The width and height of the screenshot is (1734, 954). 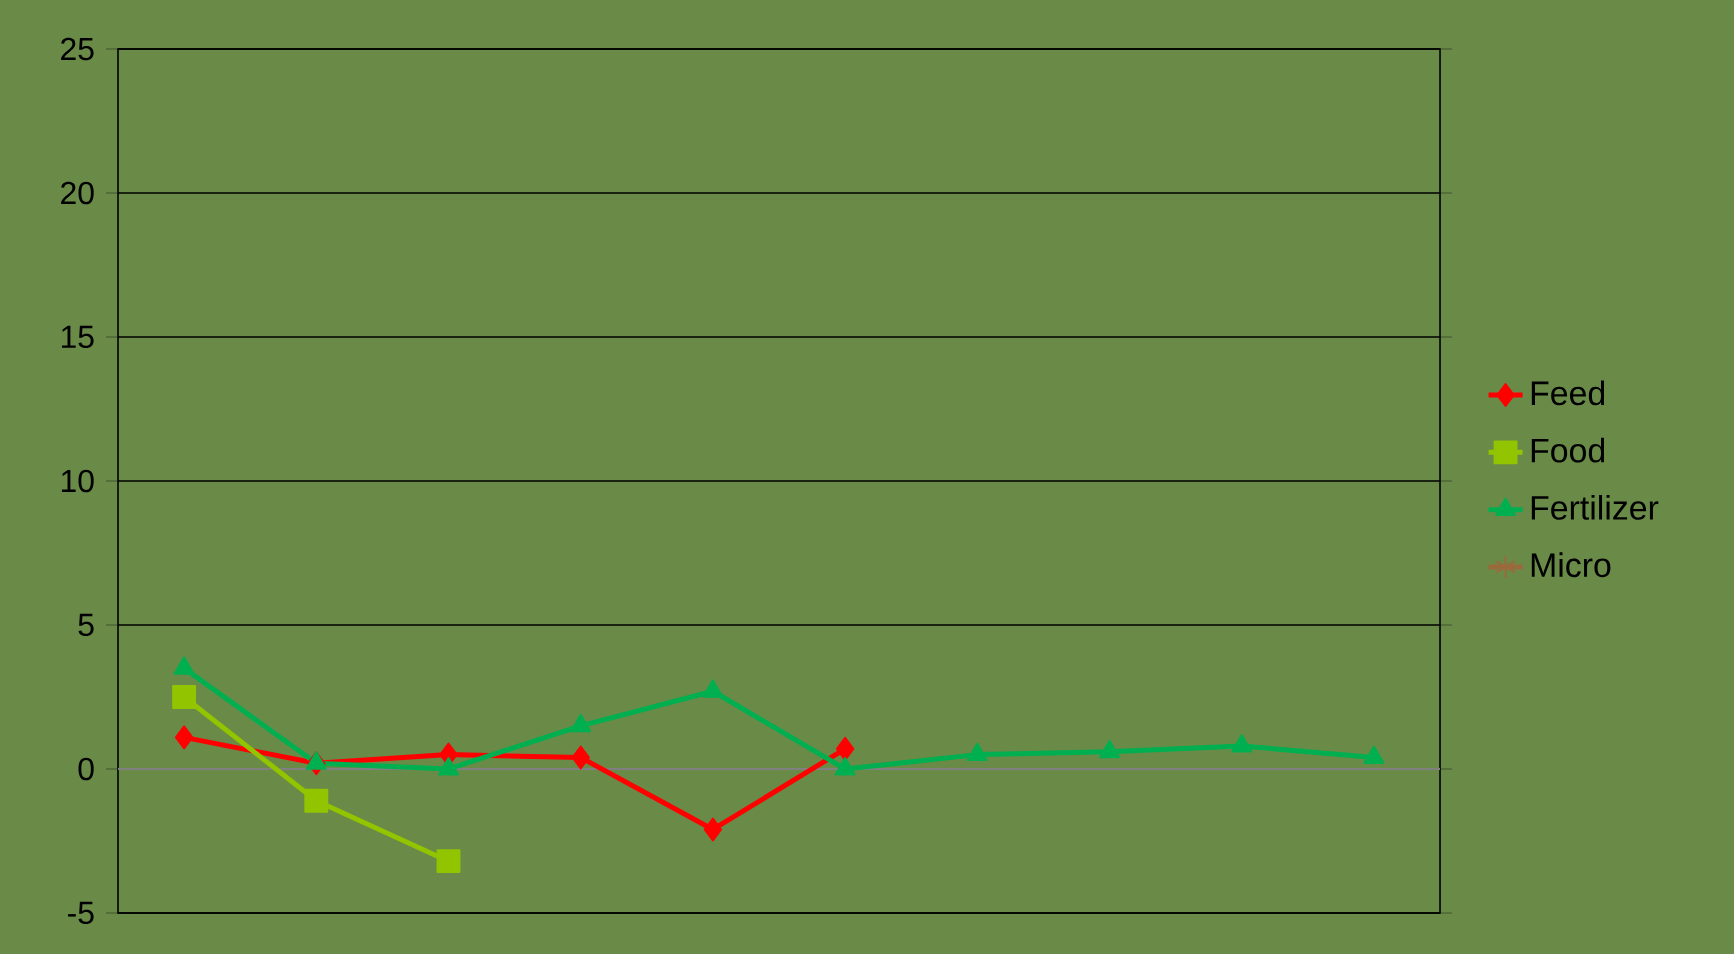 I want to click on y-tick-label: 5, so click(x=86, y=625).